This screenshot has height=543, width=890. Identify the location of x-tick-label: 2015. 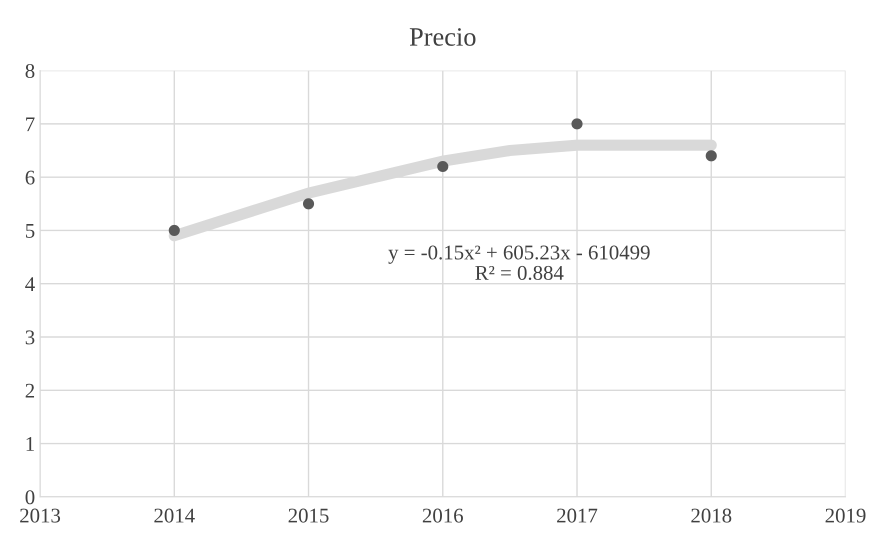
(308, 515).